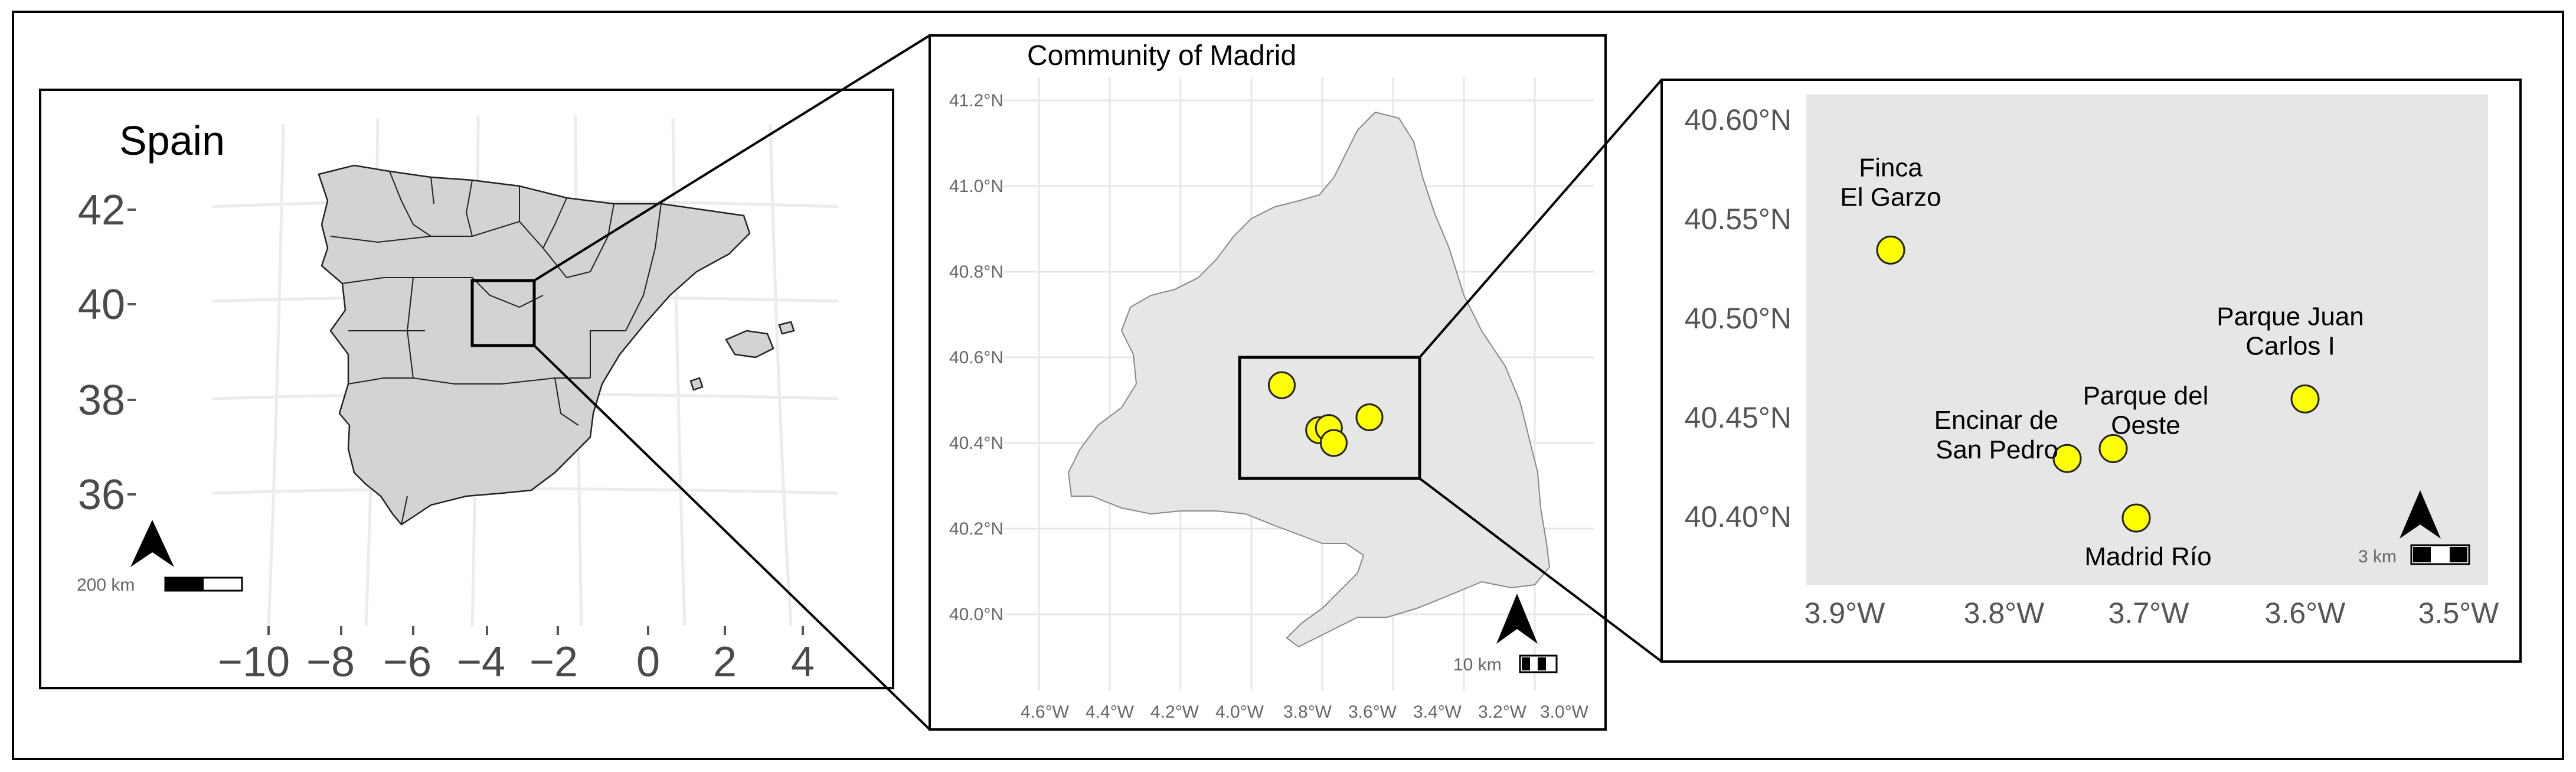 This screenshot has width=2576, height=772. Describe the element at coordinates (1110, 712) in the screenshot. I see `x-tick-label: 4.4°W` at that location.